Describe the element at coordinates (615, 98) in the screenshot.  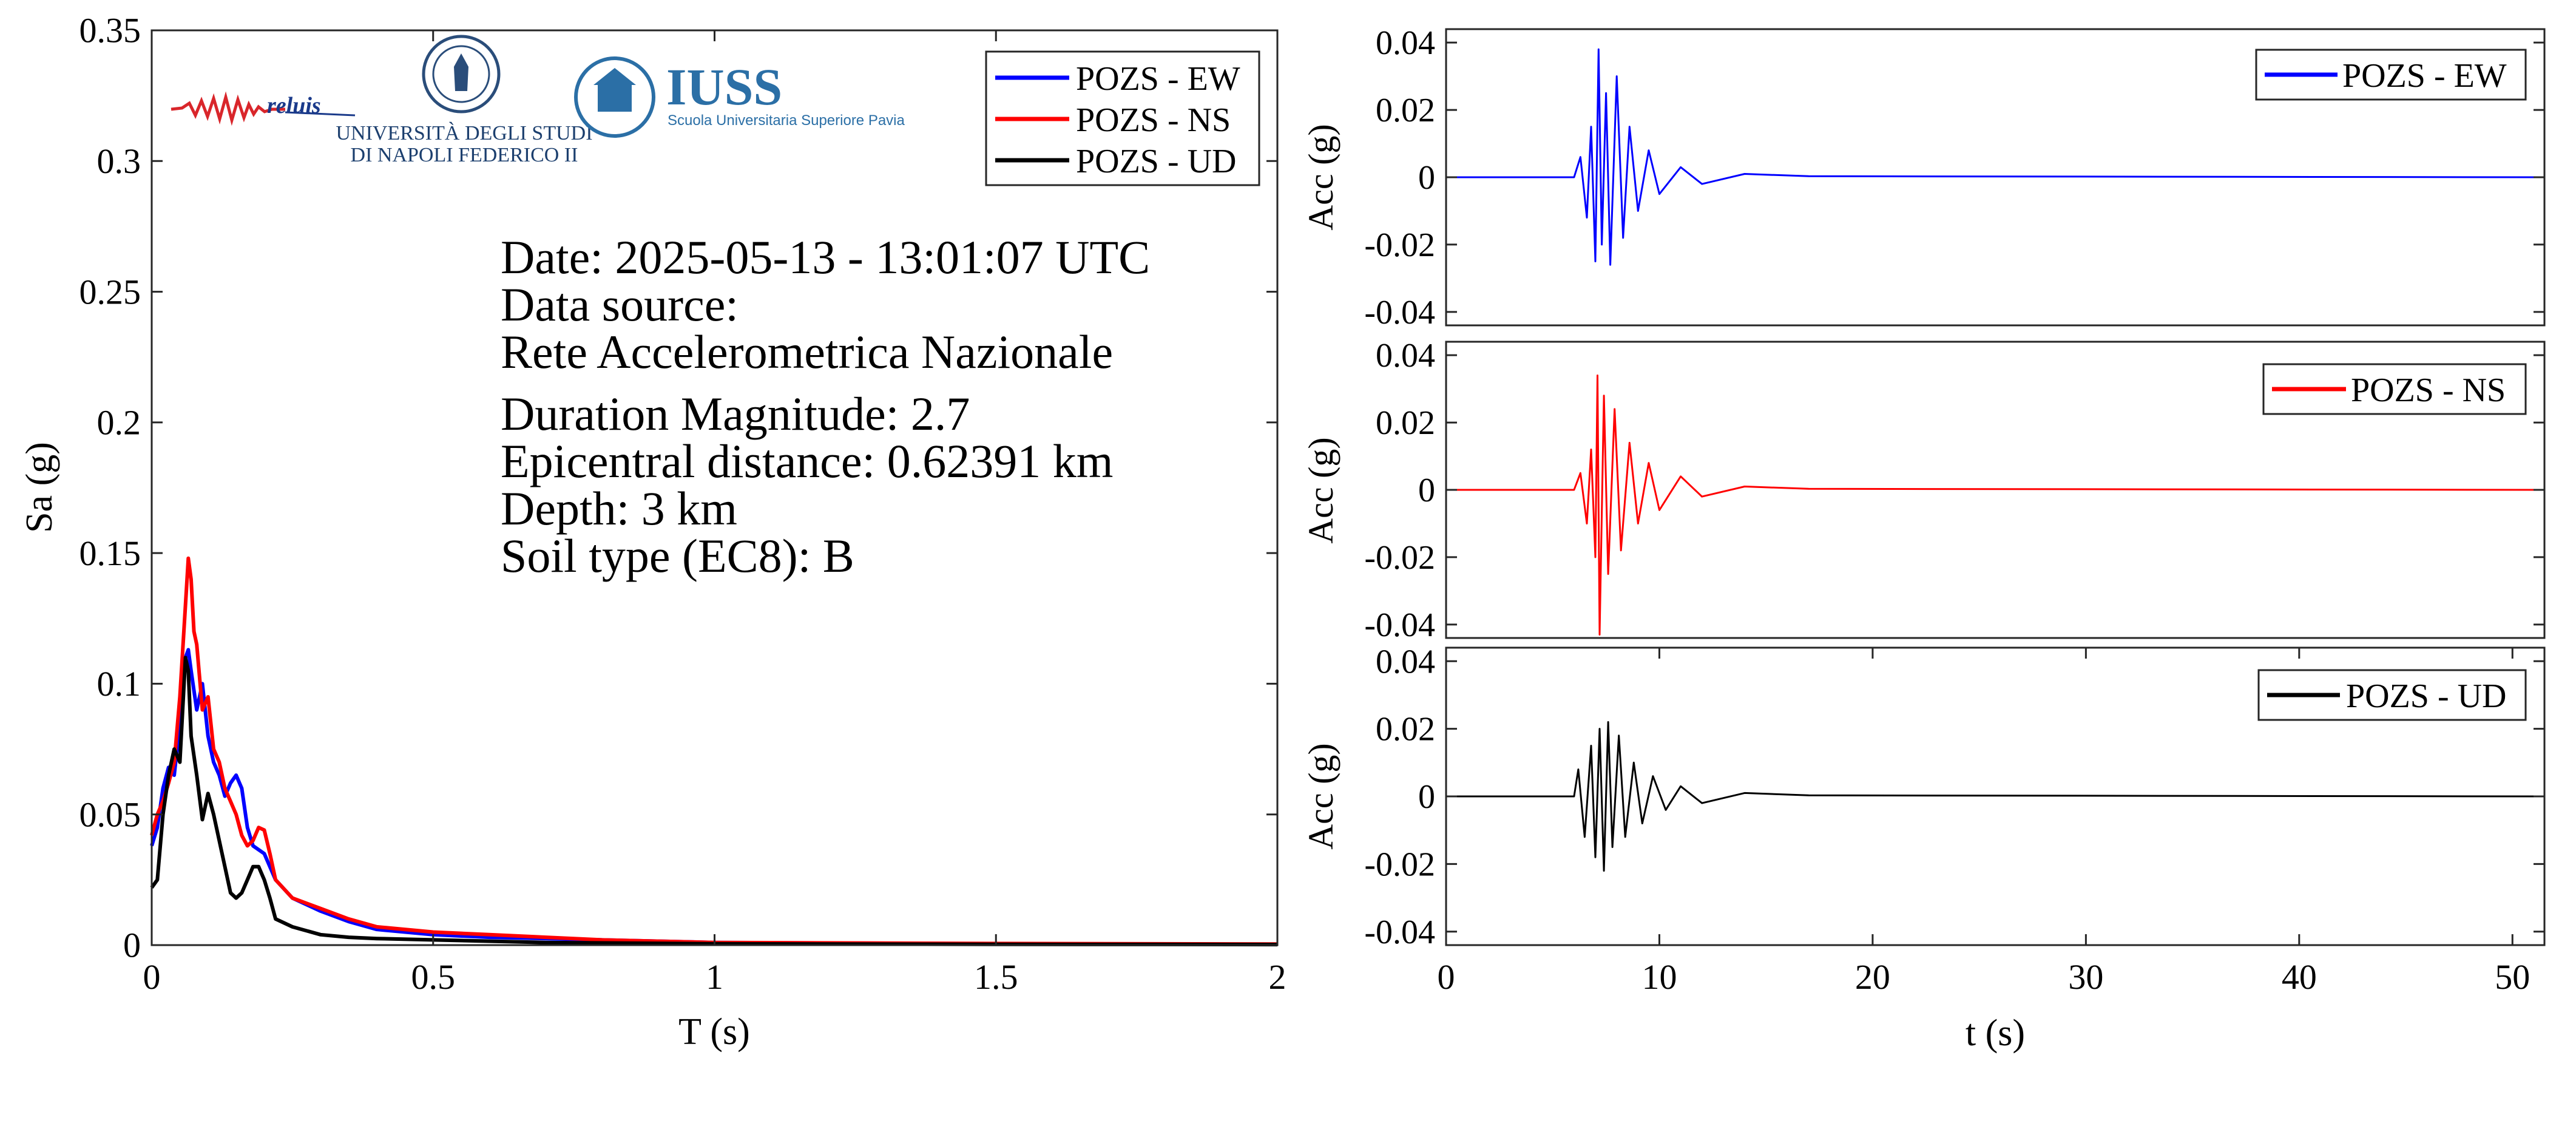
I see `iuss-emblem-building` at that location.